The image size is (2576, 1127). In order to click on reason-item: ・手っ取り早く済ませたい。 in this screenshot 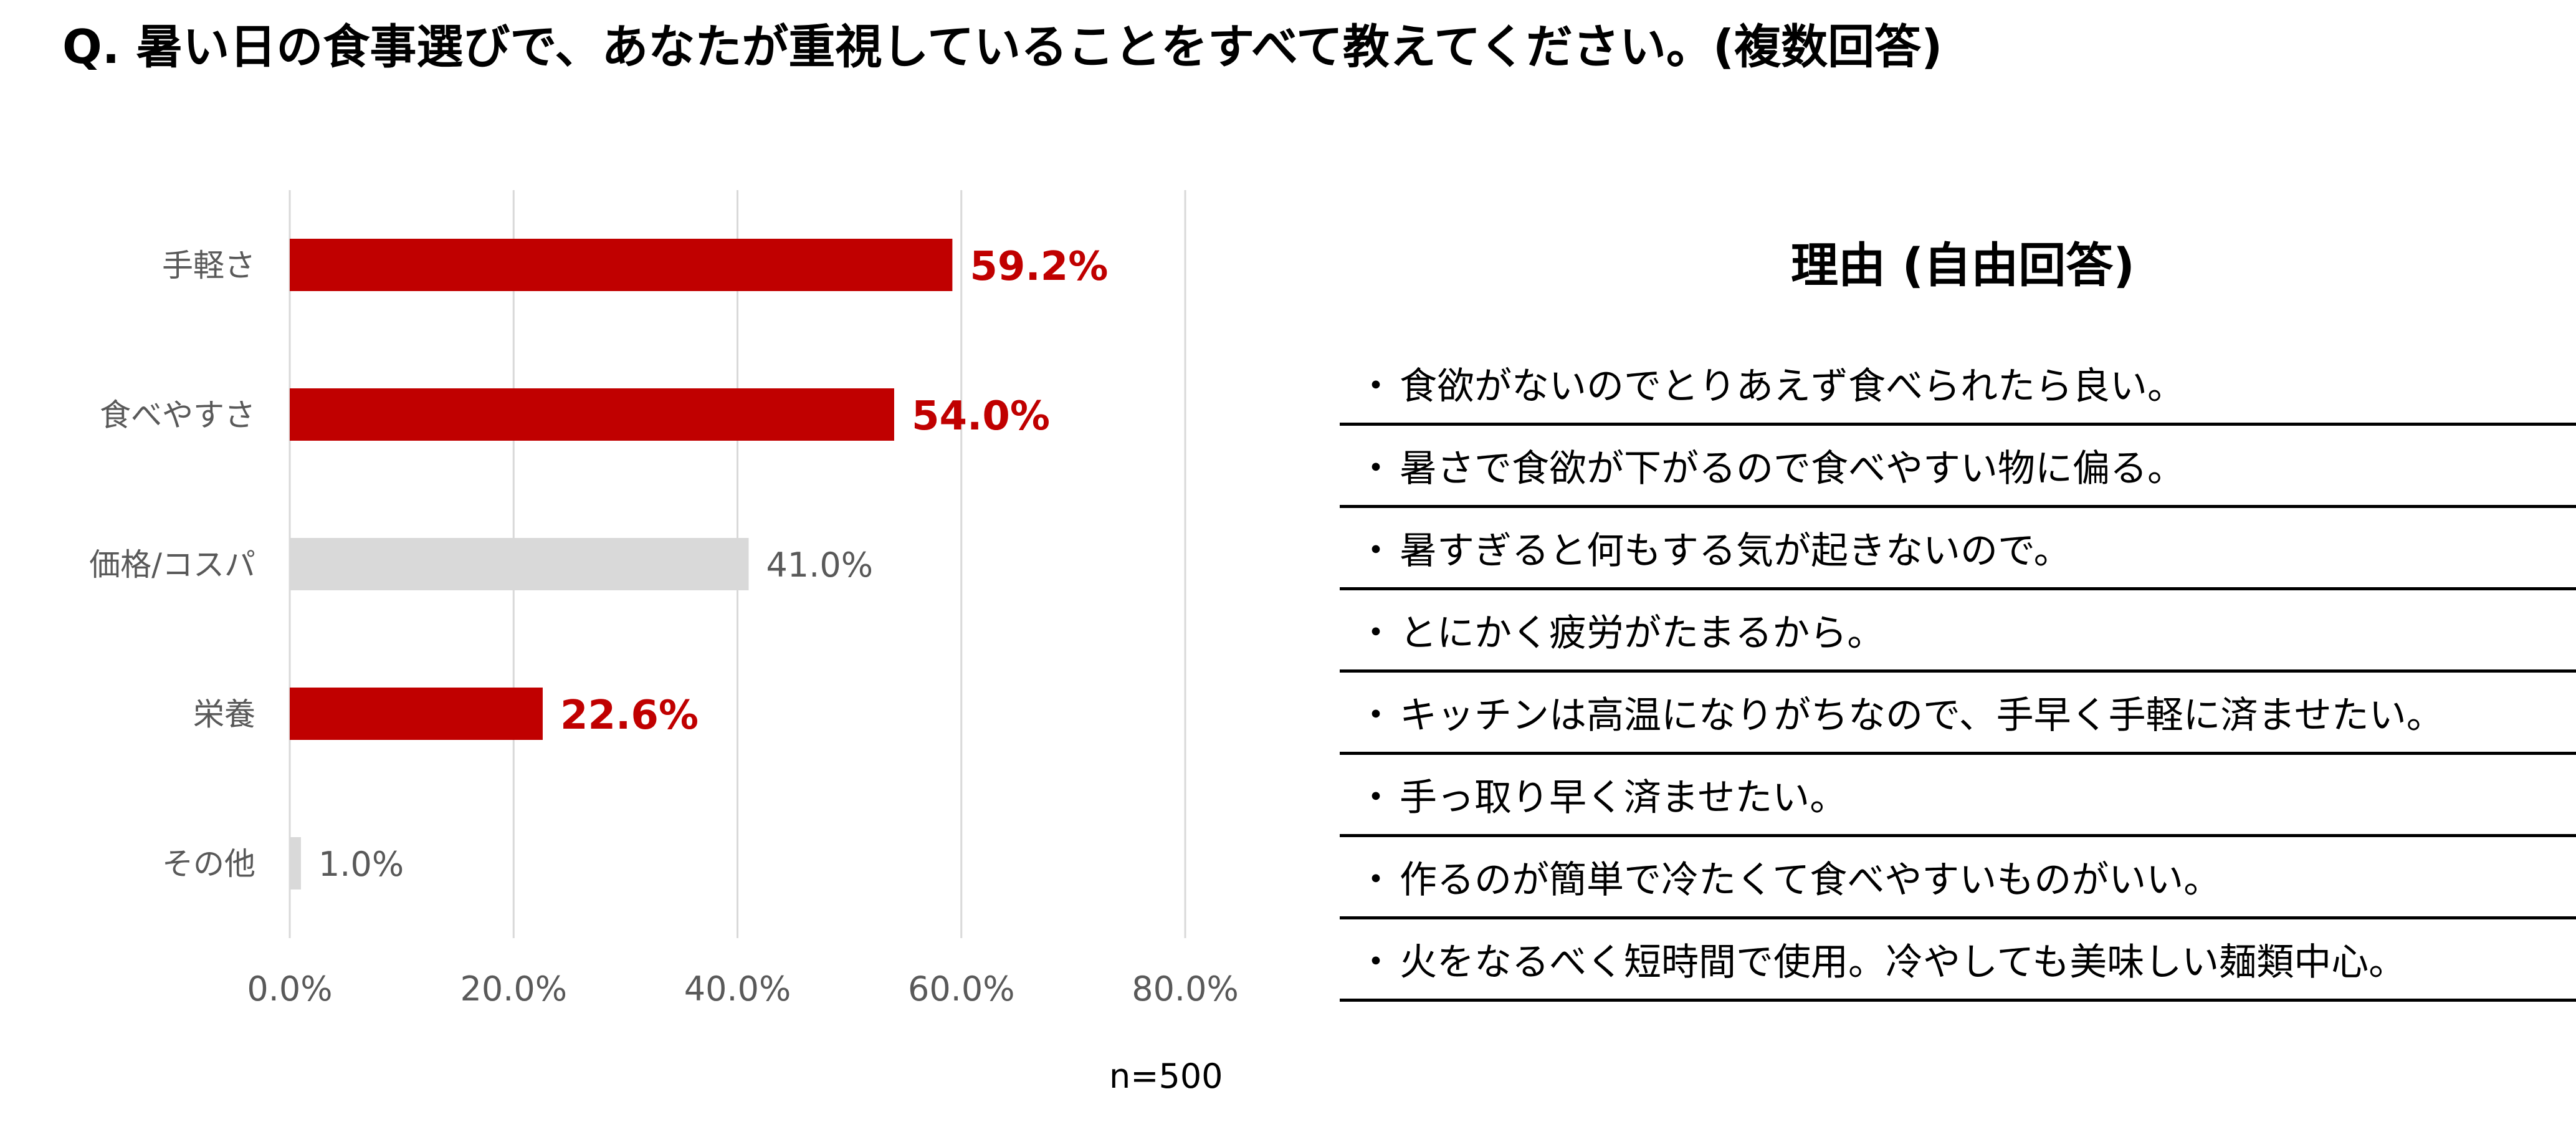, I will do `click(1958, 796)`.